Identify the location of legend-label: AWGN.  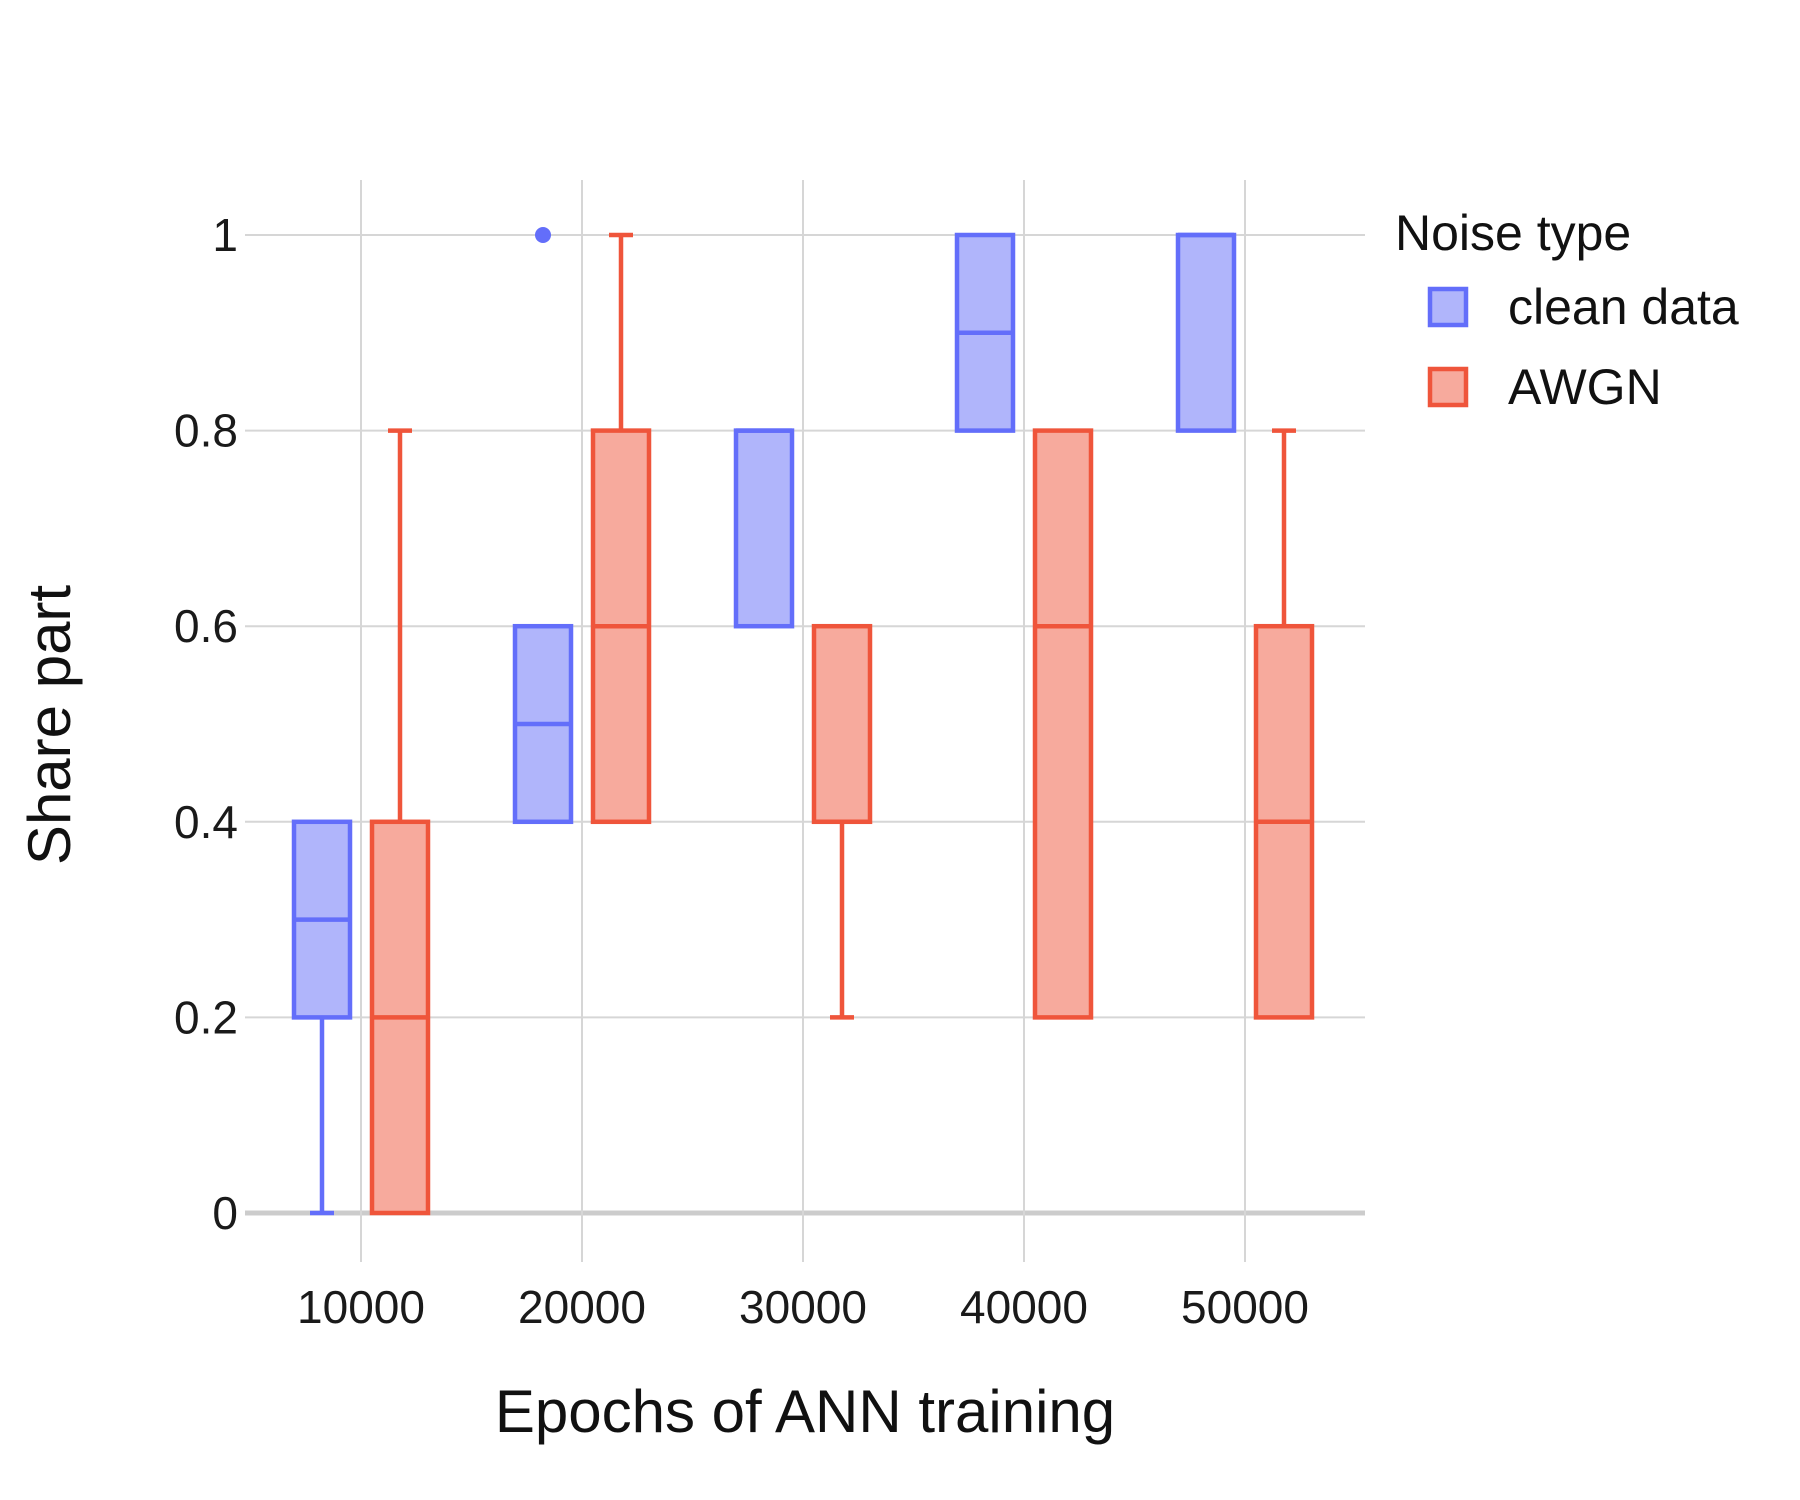
(1585, 387).